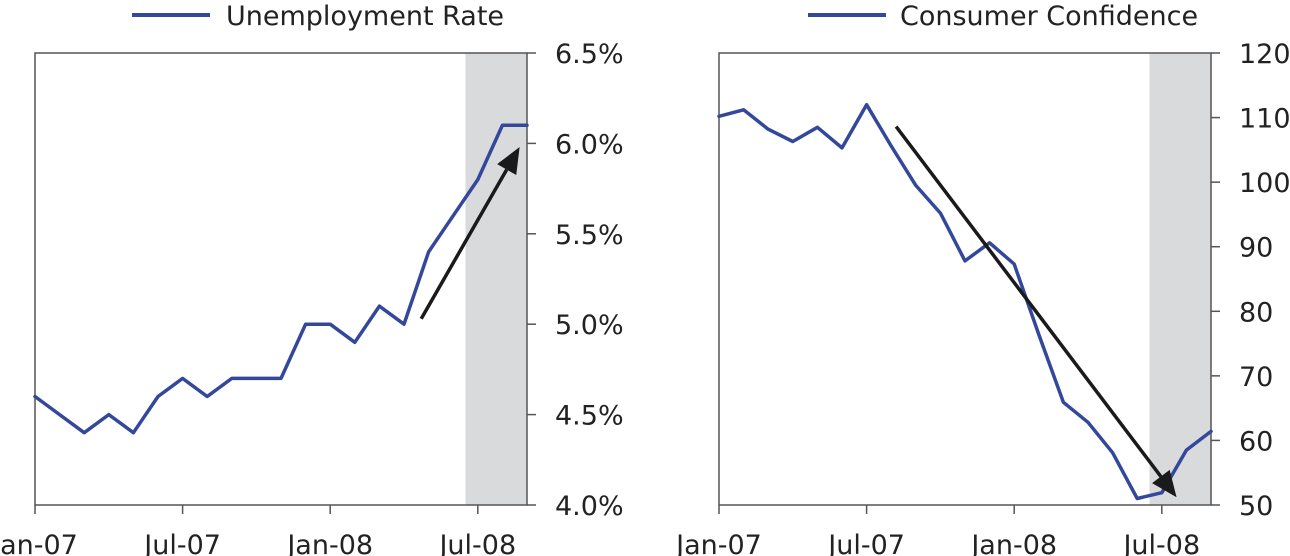  Describe the element at coordinates (1264, 183) in the screenshot. I see `y-tick-label: 100` at that location.